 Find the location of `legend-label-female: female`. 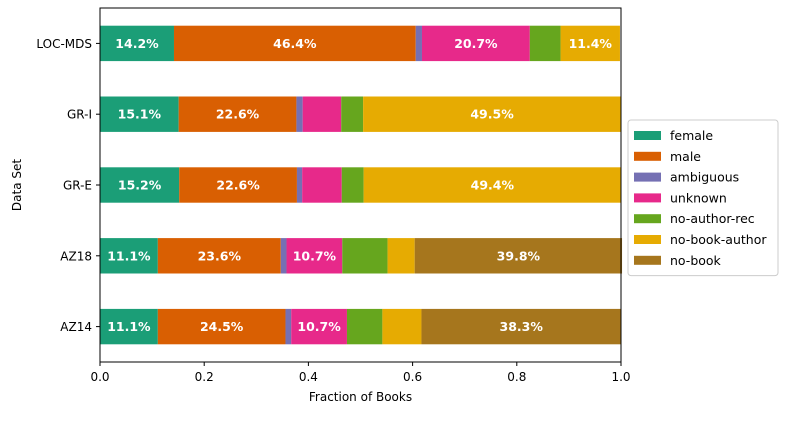

legend-label-female: female is located at coordinates (691, 135).